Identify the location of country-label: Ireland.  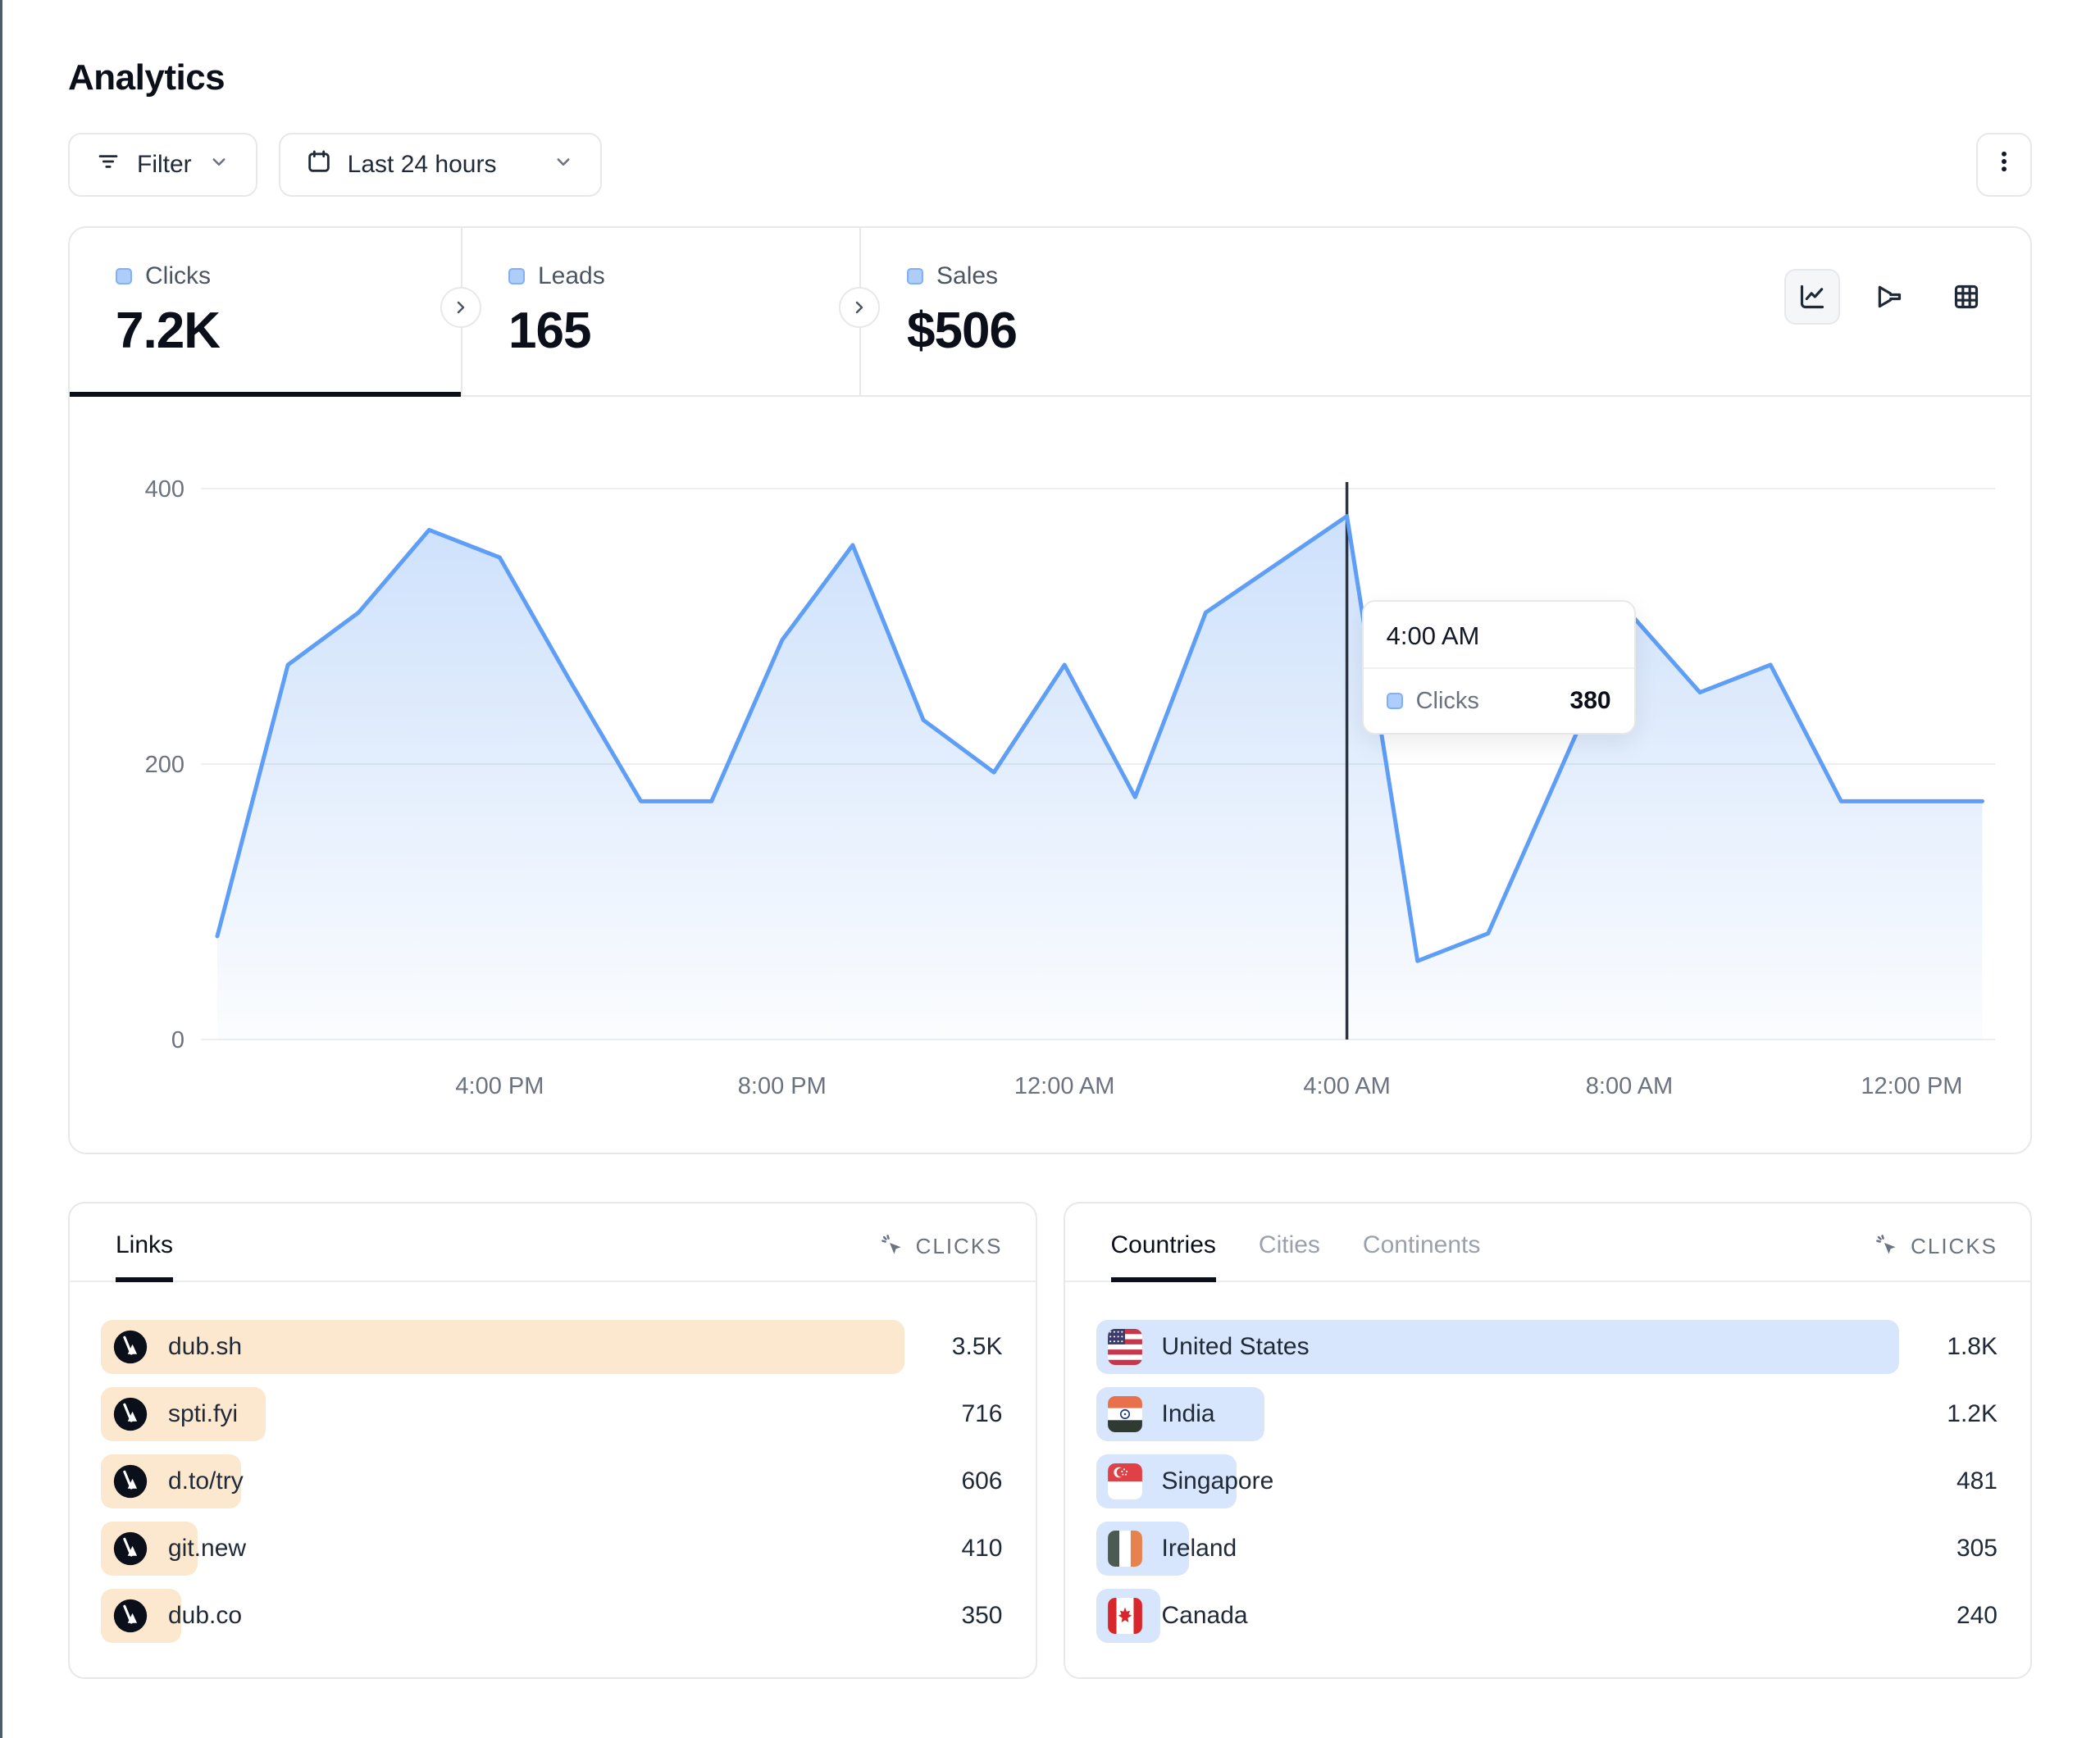
(1199, 1548).